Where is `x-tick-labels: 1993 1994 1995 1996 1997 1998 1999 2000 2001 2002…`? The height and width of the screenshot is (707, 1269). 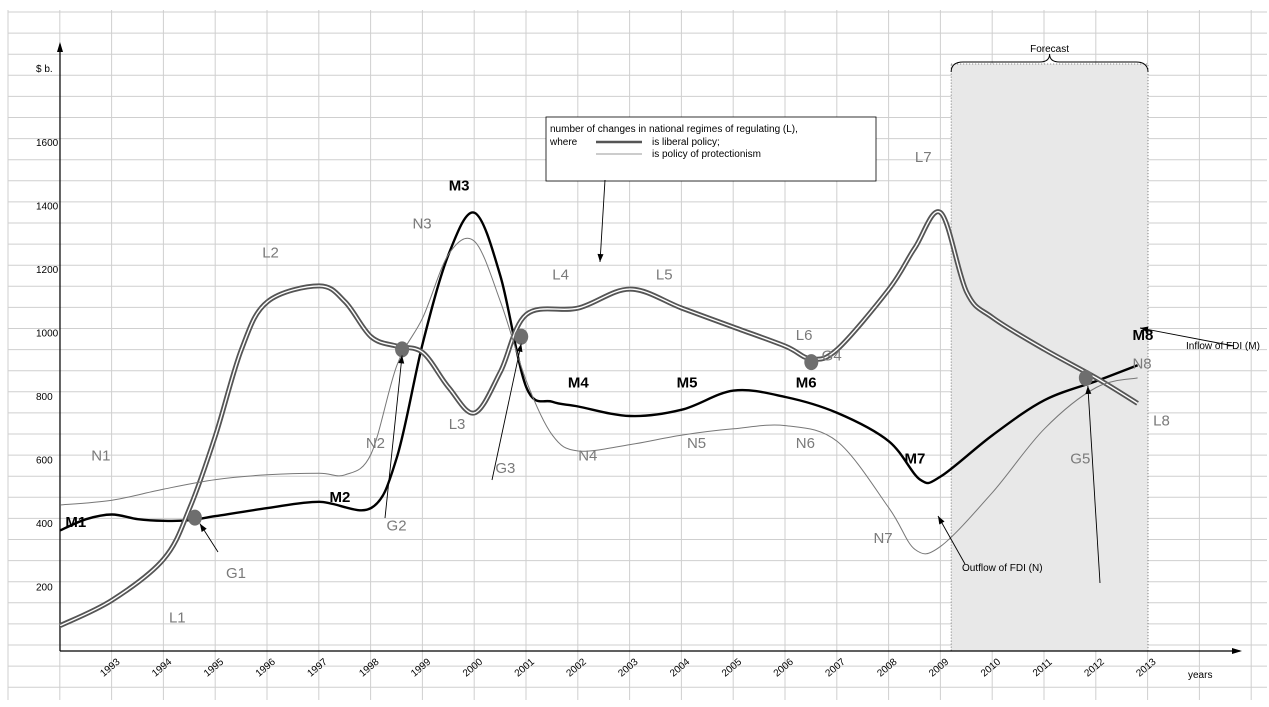 x-tick-labels: 1993 1994 1995 1996 1997 1998 1999 2000 2001 2002… is located at coordinates (628, 667).